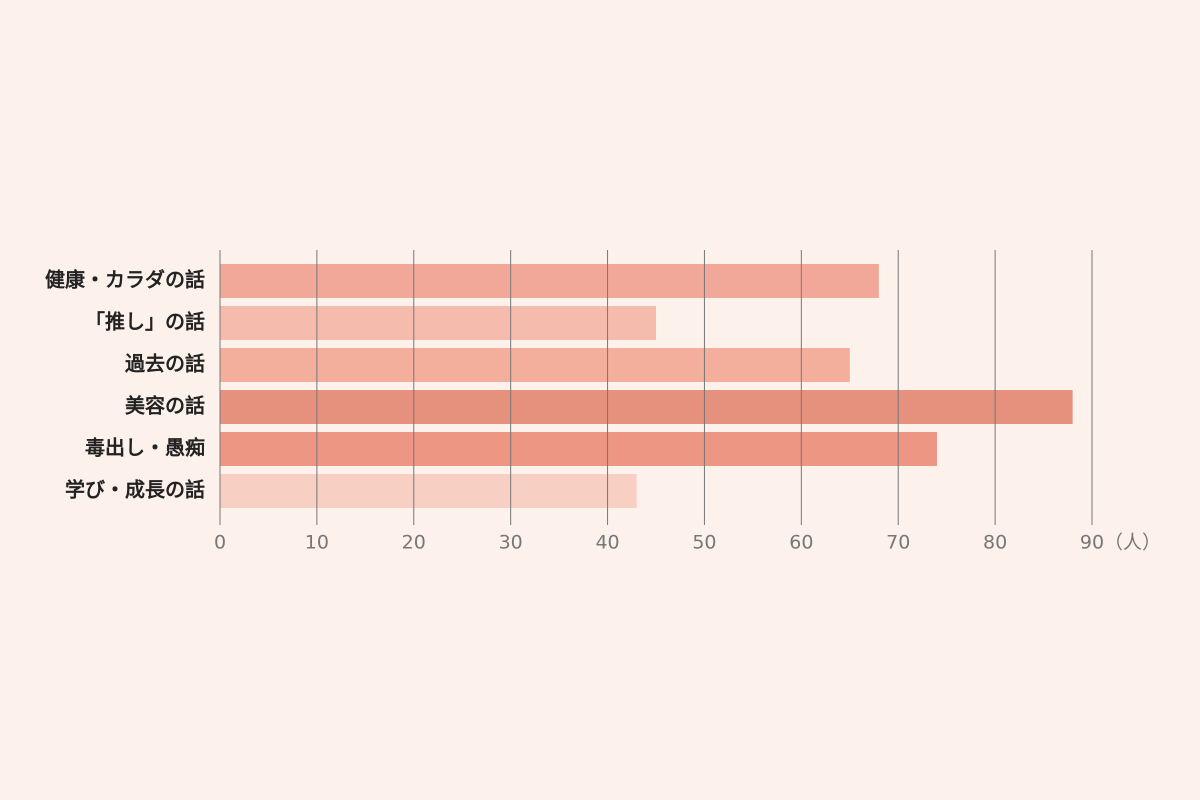 The width and height of the screenshot is (1200, 800). What do you see at coordinates (125, 280) in the screenshot?
I see `category-label: 健康・カラダの話` at bounding box center [125, 280].